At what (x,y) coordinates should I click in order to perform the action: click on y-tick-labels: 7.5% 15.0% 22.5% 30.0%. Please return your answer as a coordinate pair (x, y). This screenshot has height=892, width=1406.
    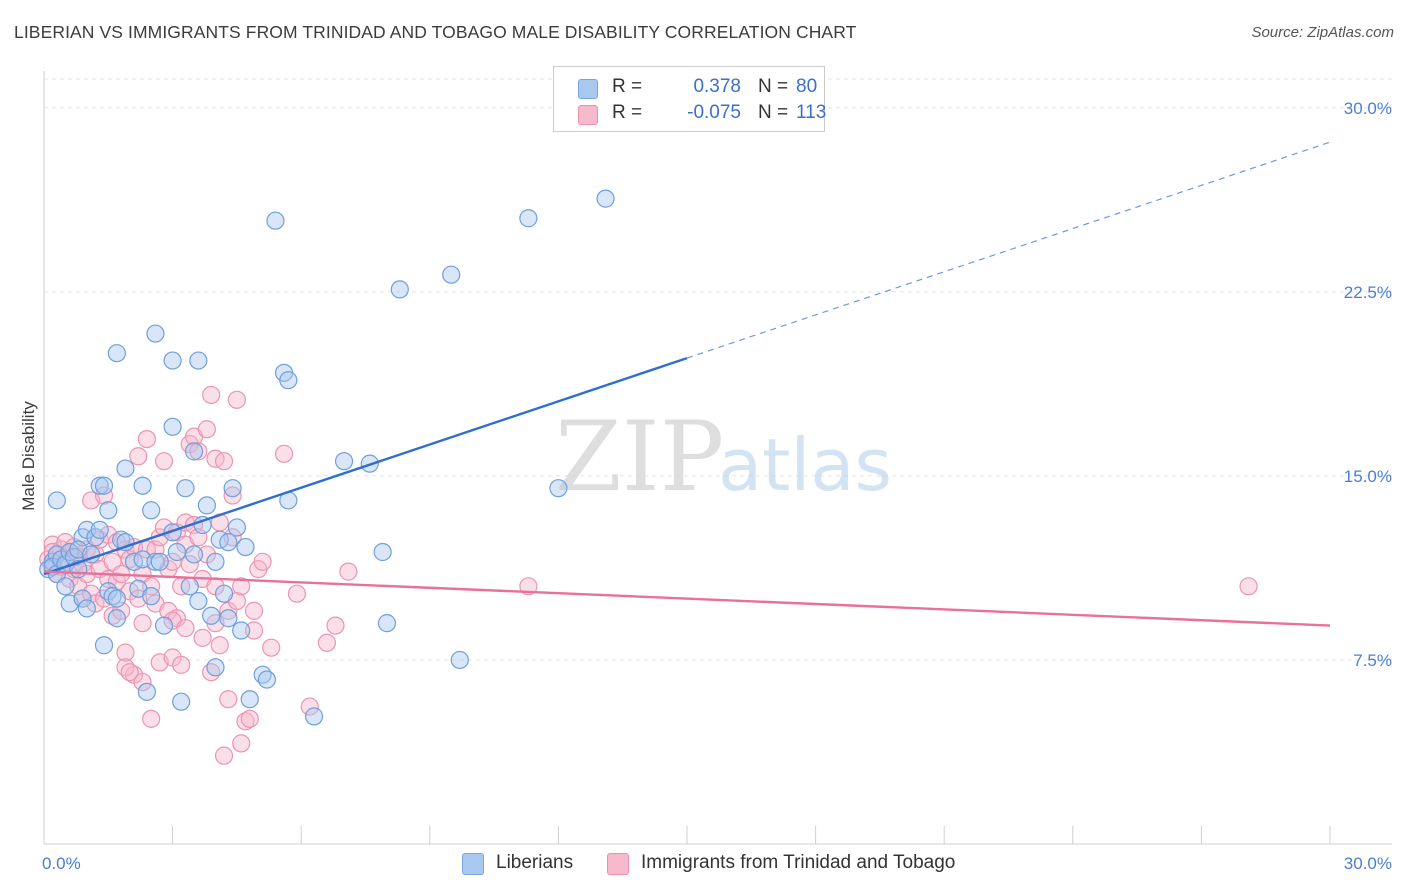
    Looking at the image, I should click on (1368, 384).